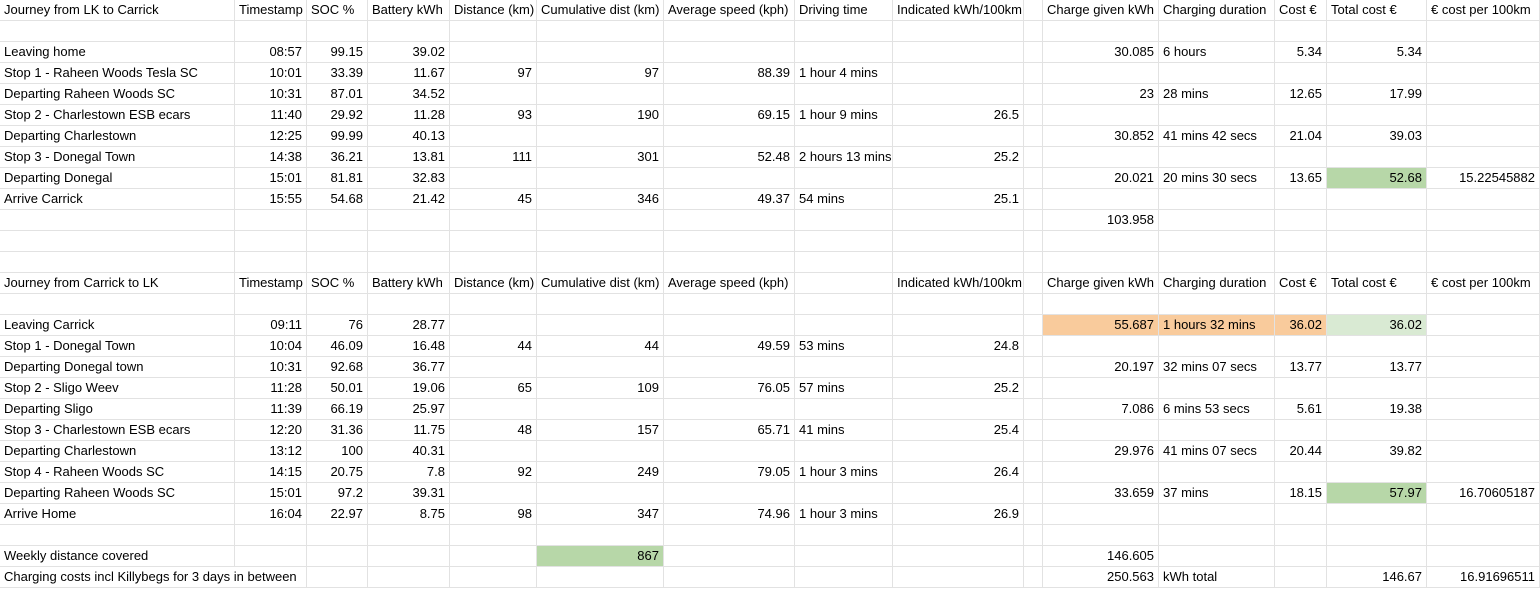 The height and width of the screenshot is (597, 1540). Describe the element at coordinates (493, 283) in the screenshot. I see `column-header: Distance (km)` at that location.